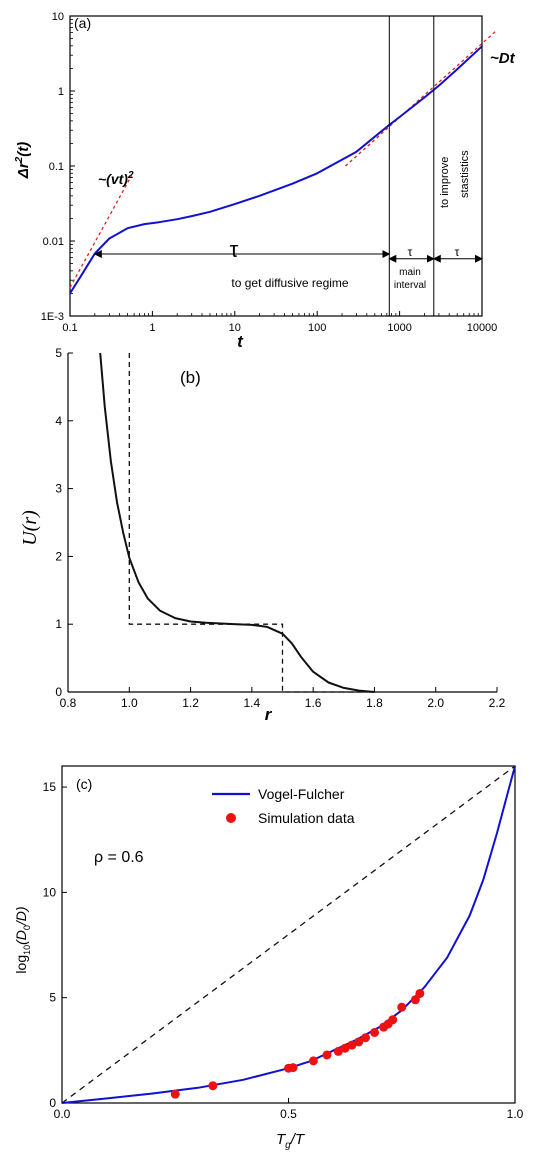 Image resolution: width=534 pixels, height=1156 pixels. I want to click on panel-c-ylabel: log10(D0/D), so click(22, 939).